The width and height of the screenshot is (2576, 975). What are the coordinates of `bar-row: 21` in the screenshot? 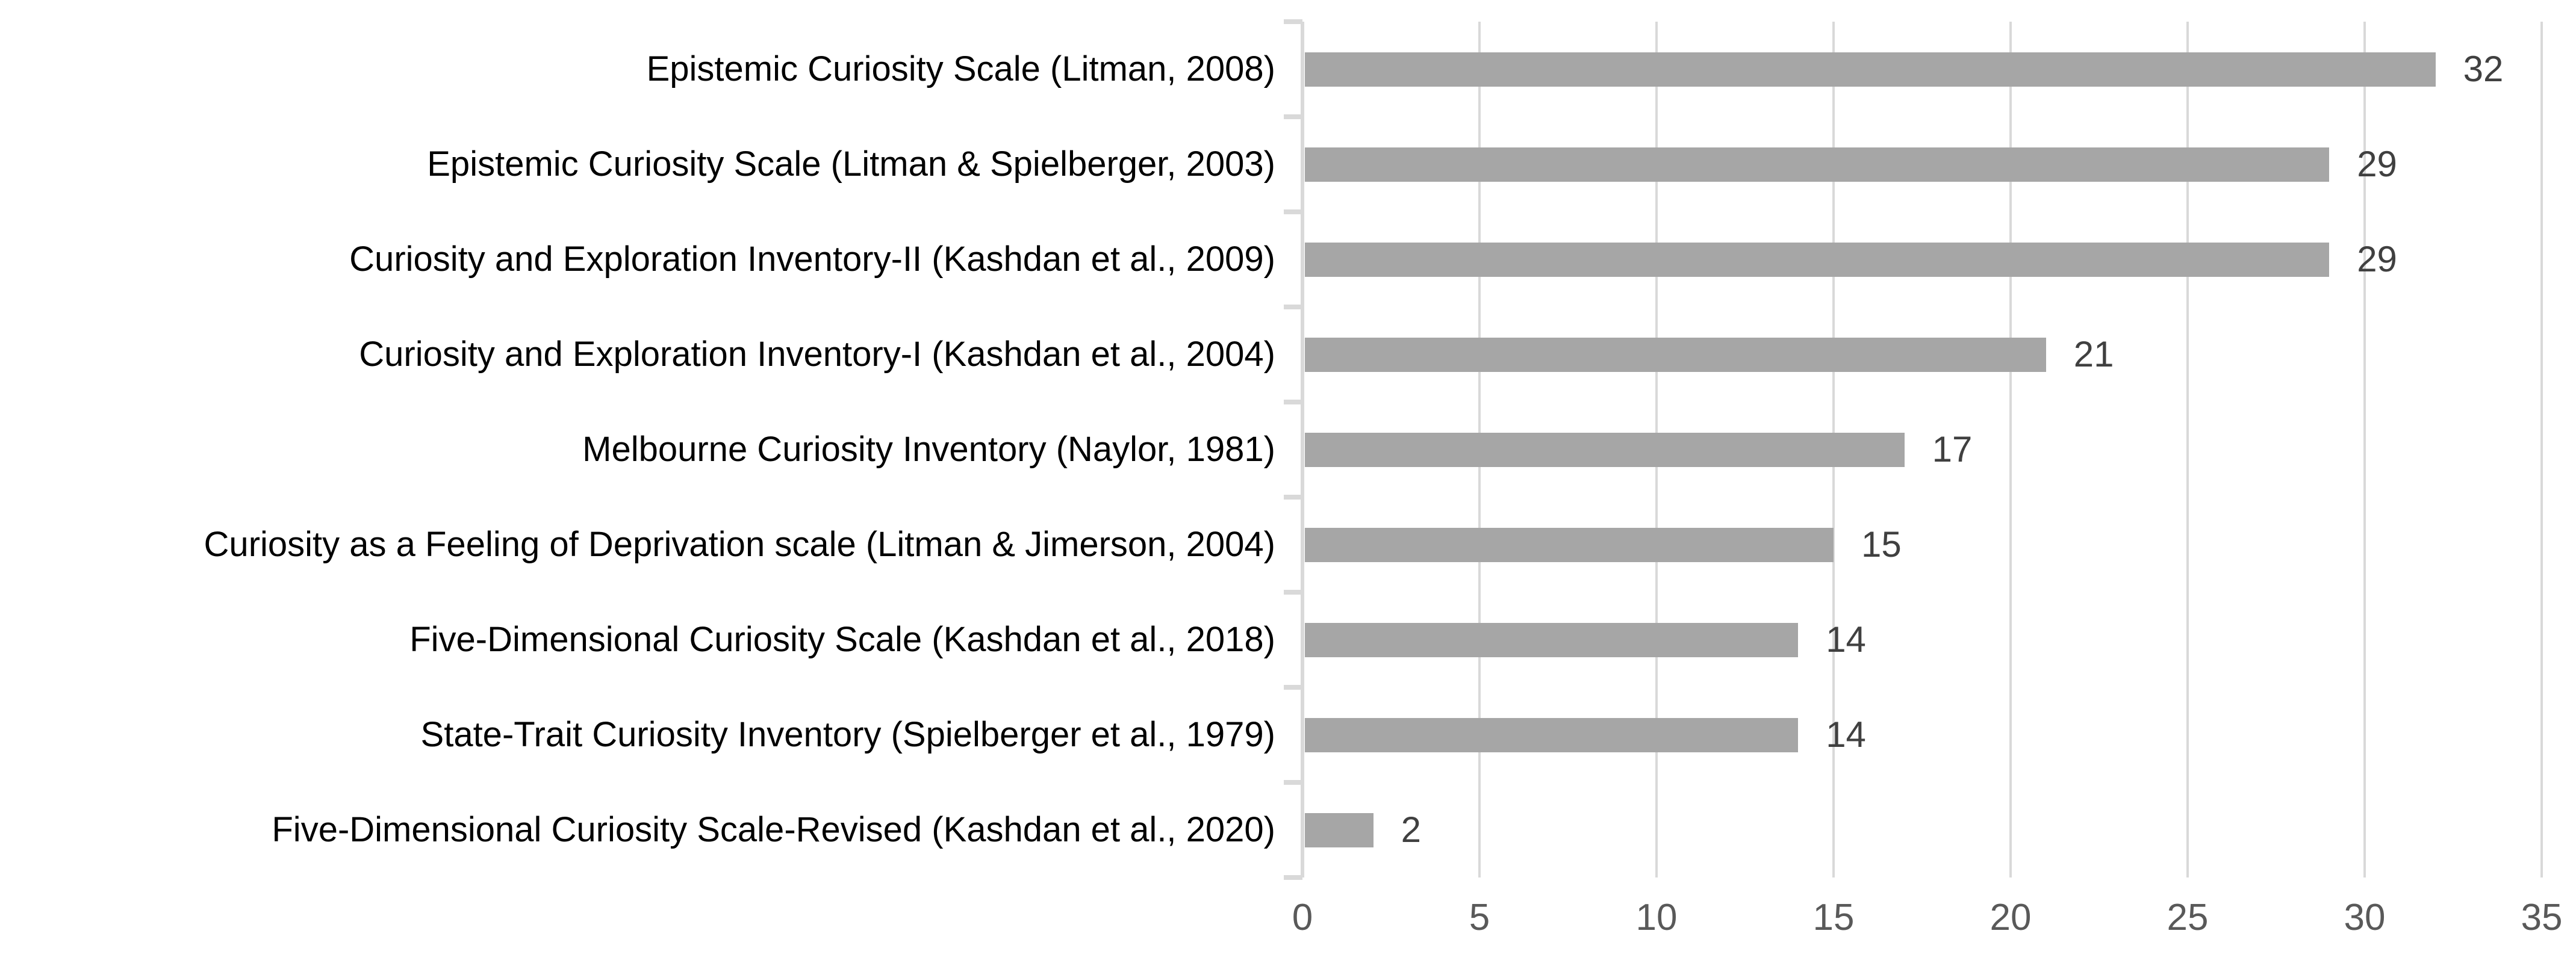 It's located at (1922, 354).